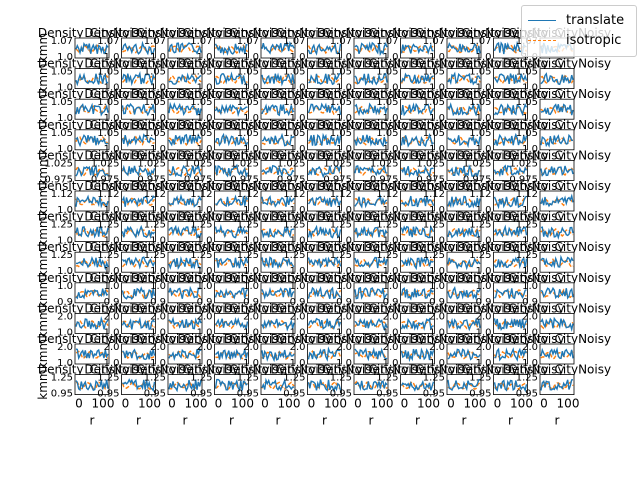  Describe the element at coordinates (568, 404) in the screenshot. I see `x-tick-label: 100` at that location.